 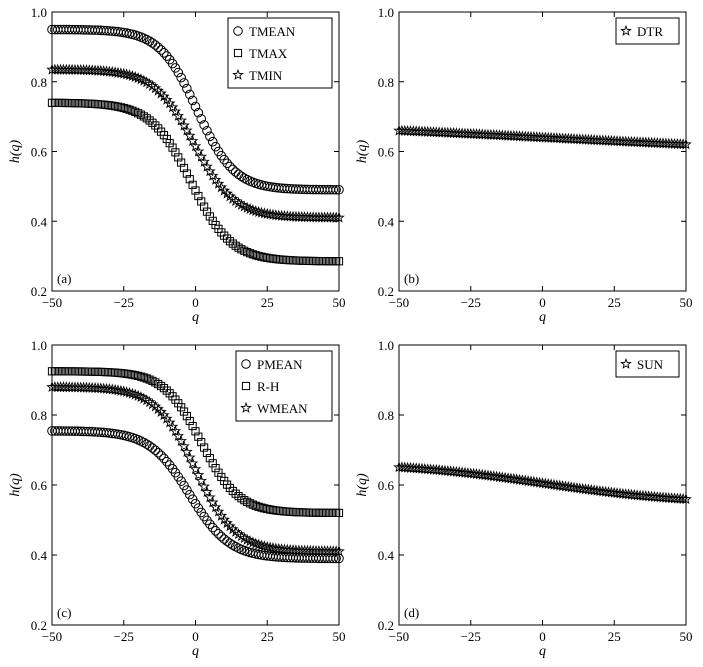 I want to click on legend-marker, so click(x=238, y=31).